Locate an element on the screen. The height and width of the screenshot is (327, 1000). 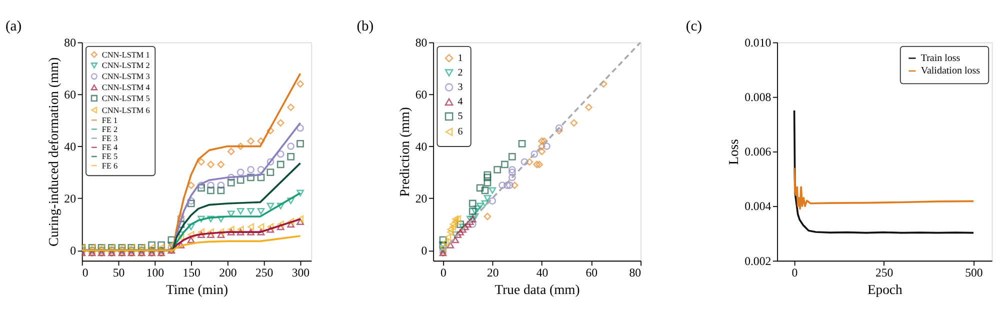
legend-label: FE 5 is located at coordinates (110, 157).